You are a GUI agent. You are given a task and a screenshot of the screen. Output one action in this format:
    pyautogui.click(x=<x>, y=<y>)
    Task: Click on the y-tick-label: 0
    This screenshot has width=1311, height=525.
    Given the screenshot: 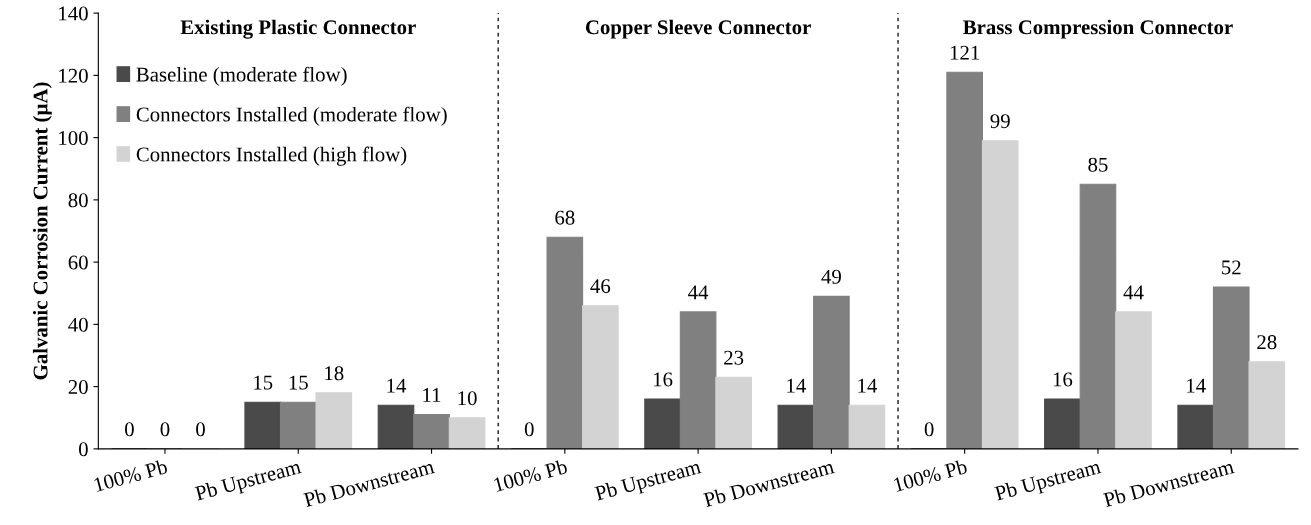 What is the action you would take?
    pyautogui.click(x=83, y=449)
    